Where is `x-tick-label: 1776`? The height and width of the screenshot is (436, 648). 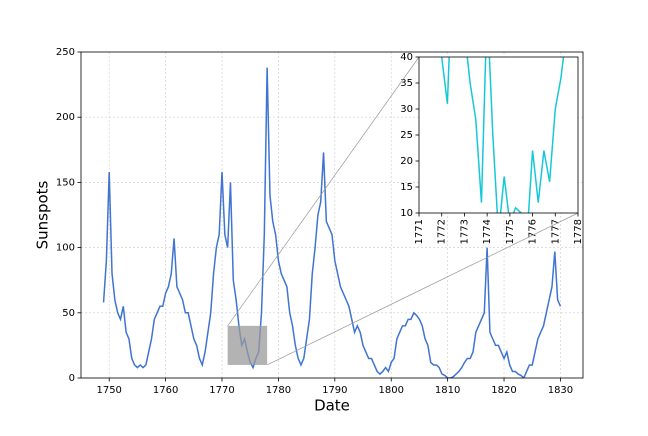 x-tick-label: 1776 is located at coordinates (533, 231).